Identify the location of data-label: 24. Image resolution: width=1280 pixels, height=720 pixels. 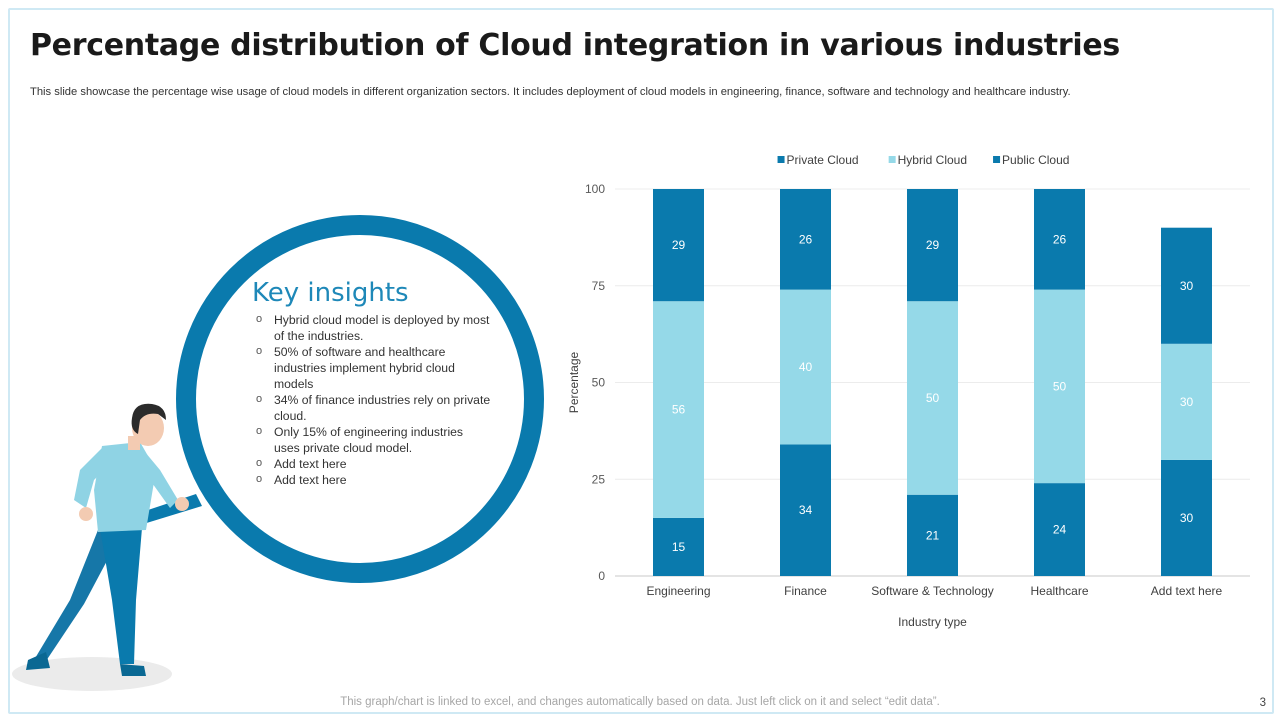
(1060, 530).